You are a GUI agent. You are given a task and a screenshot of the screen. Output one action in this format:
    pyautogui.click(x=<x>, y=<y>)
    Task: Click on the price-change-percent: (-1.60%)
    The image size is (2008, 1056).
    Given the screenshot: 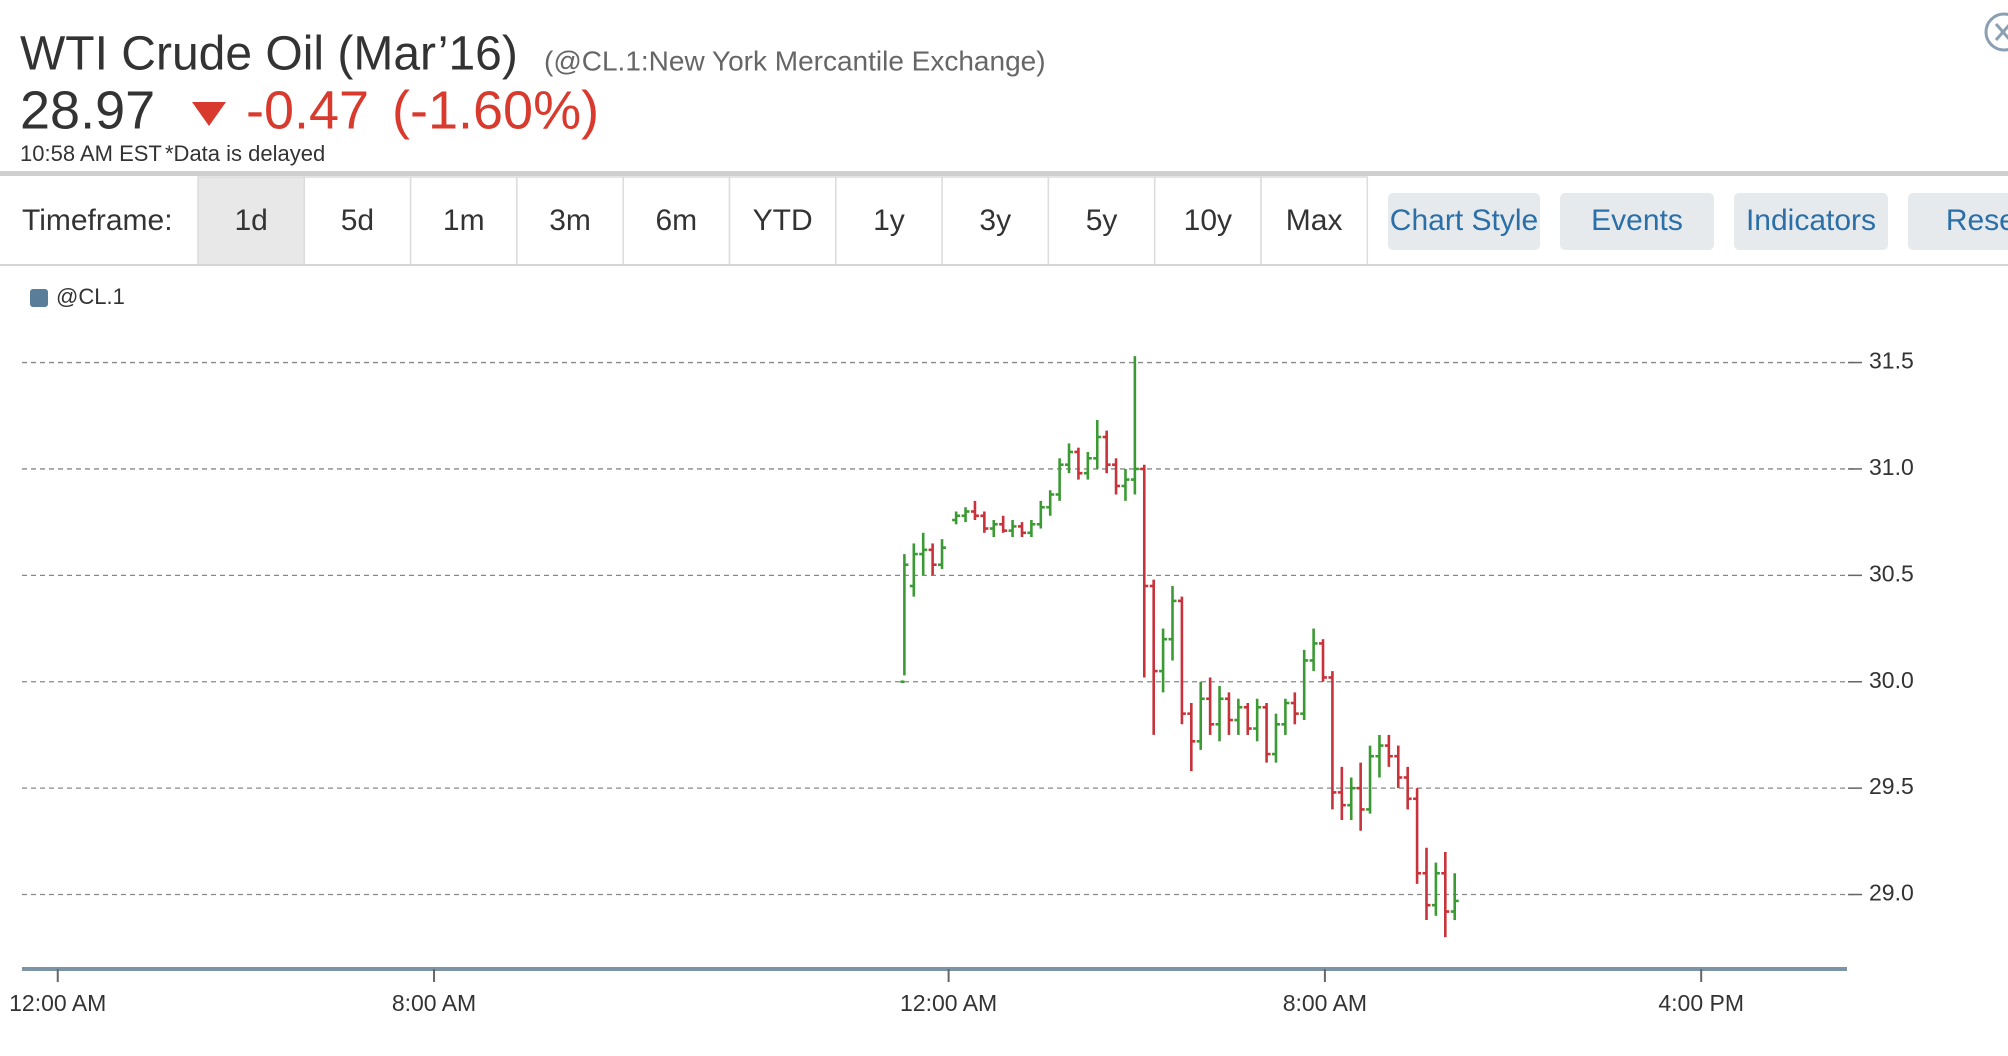 What is the action you would take?
    pyautogui.click(x=495, y=110)
    